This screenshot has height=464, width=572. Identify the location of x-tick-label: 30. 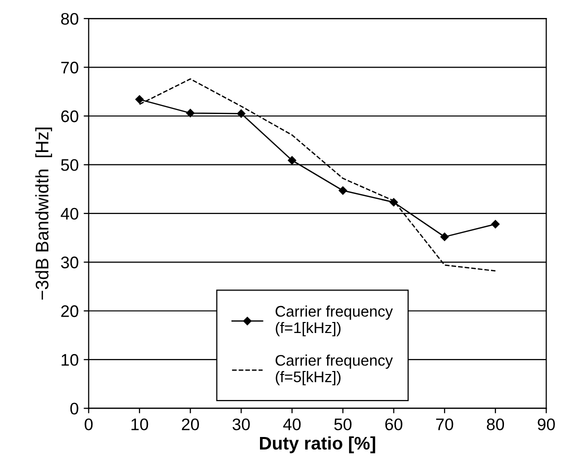
(241, 424).